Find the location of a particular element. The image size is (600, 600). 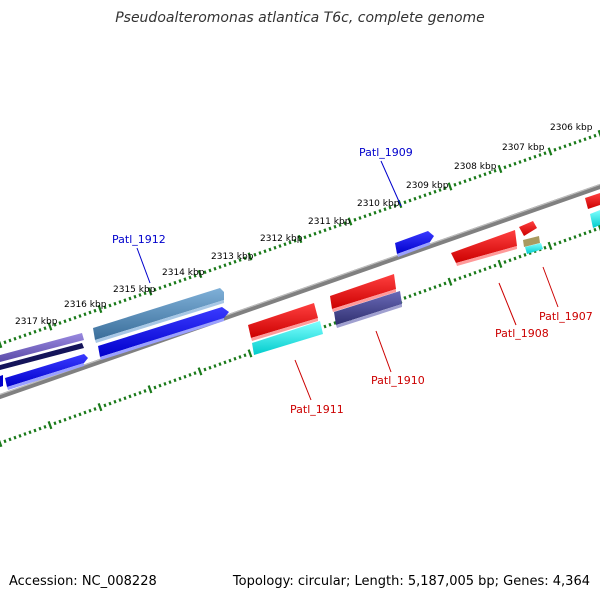

gene-feature-cyan-edge is located at coordinates (595, 219).